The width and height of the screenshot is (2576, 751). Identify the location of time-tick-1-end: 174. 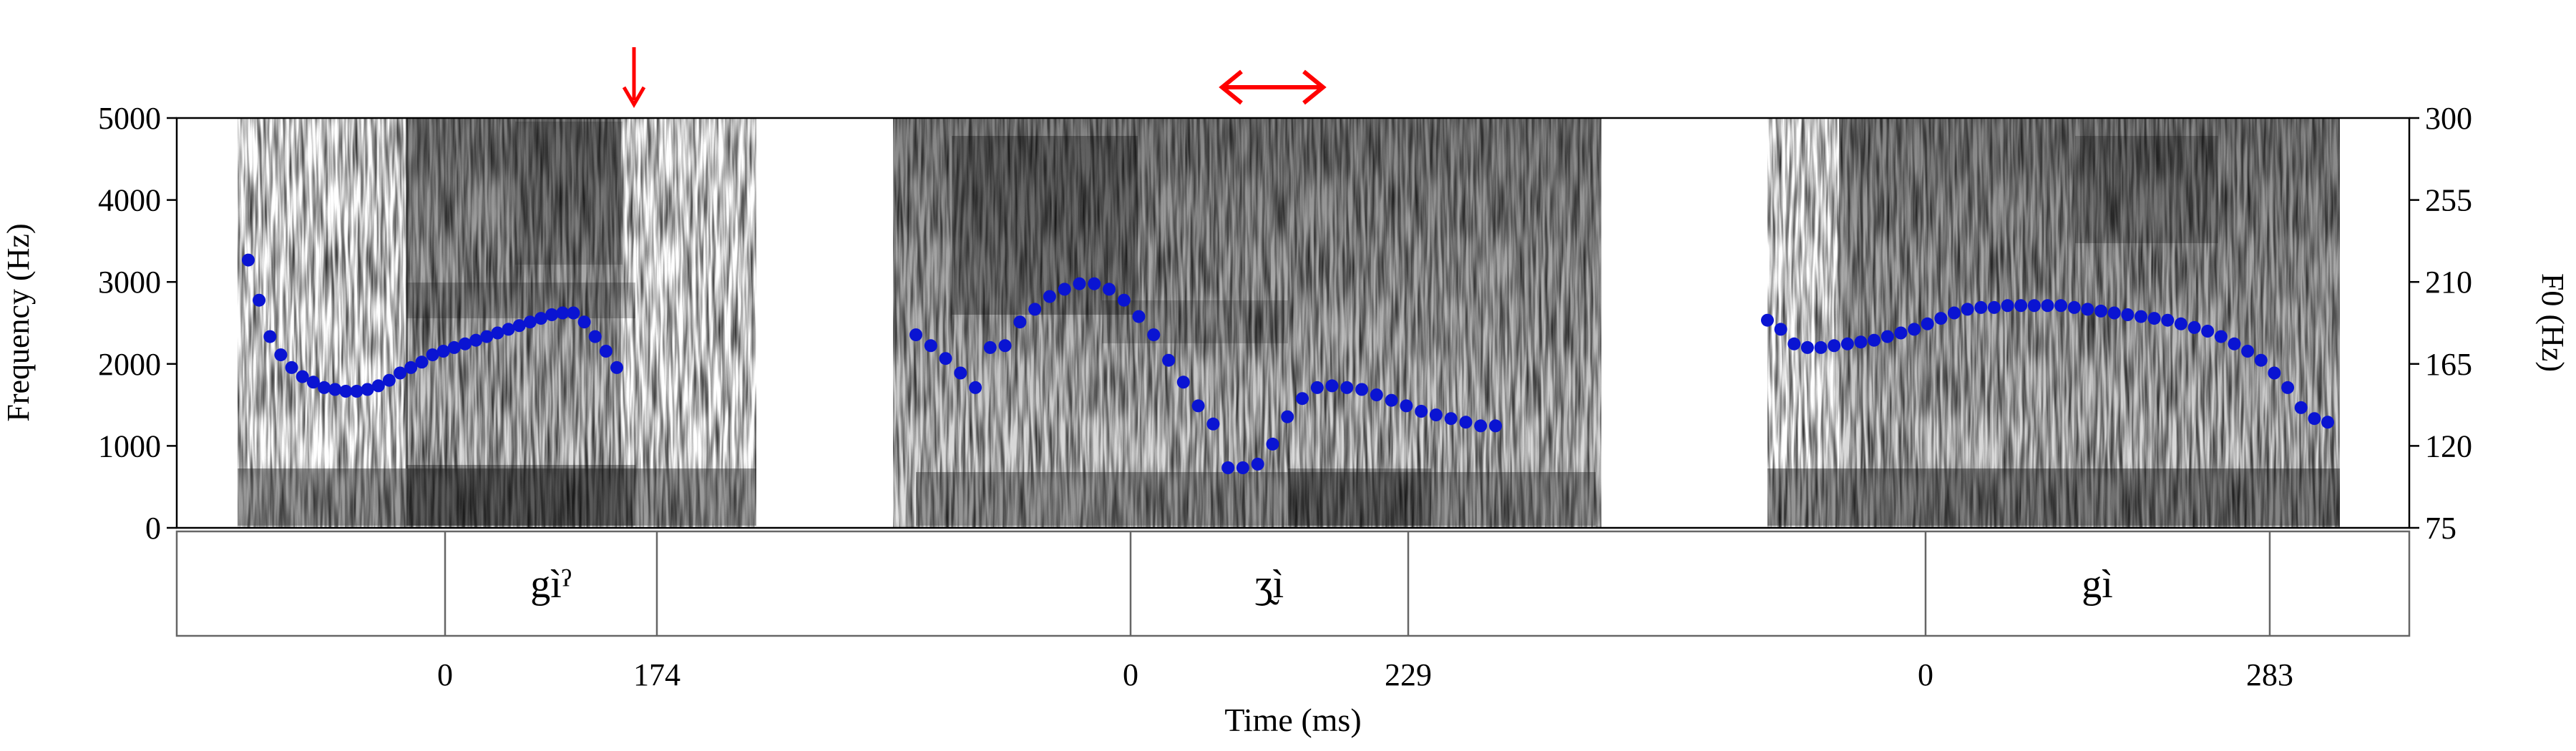
(656, 674).